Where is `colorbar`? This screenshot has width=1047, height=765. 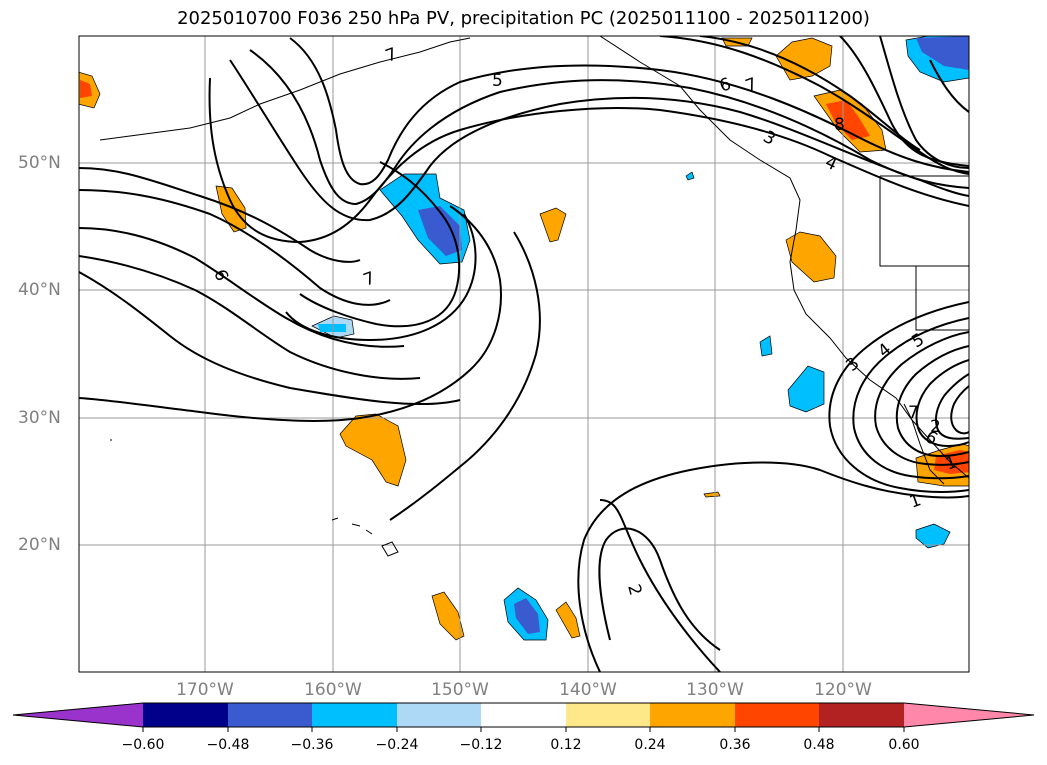 colorbar is located at coordinates (523, 717).